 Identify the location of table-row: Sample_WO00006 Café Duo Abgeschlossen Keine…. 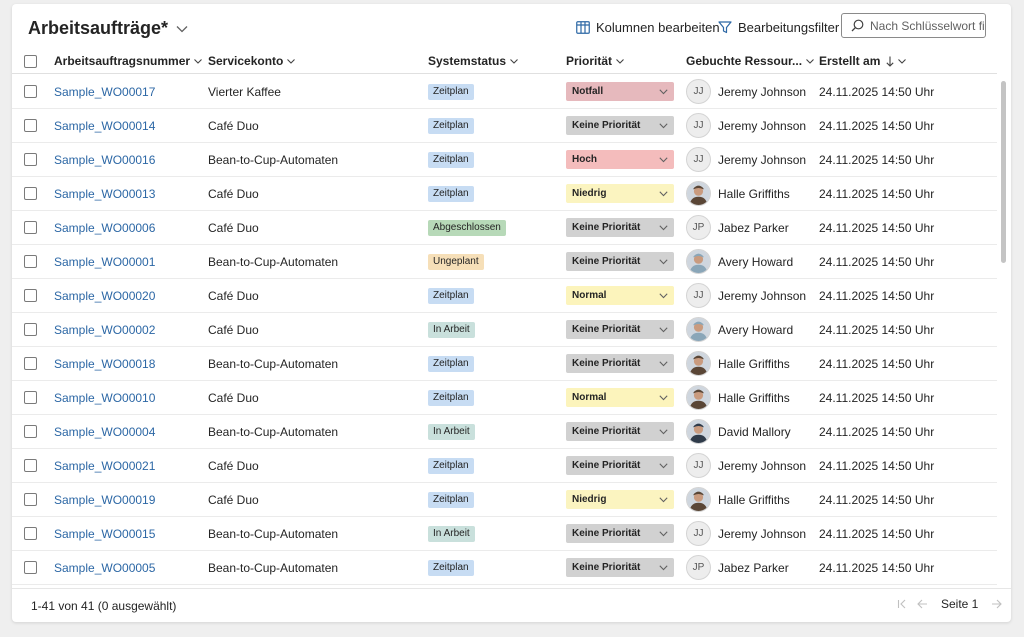
(504, 228).